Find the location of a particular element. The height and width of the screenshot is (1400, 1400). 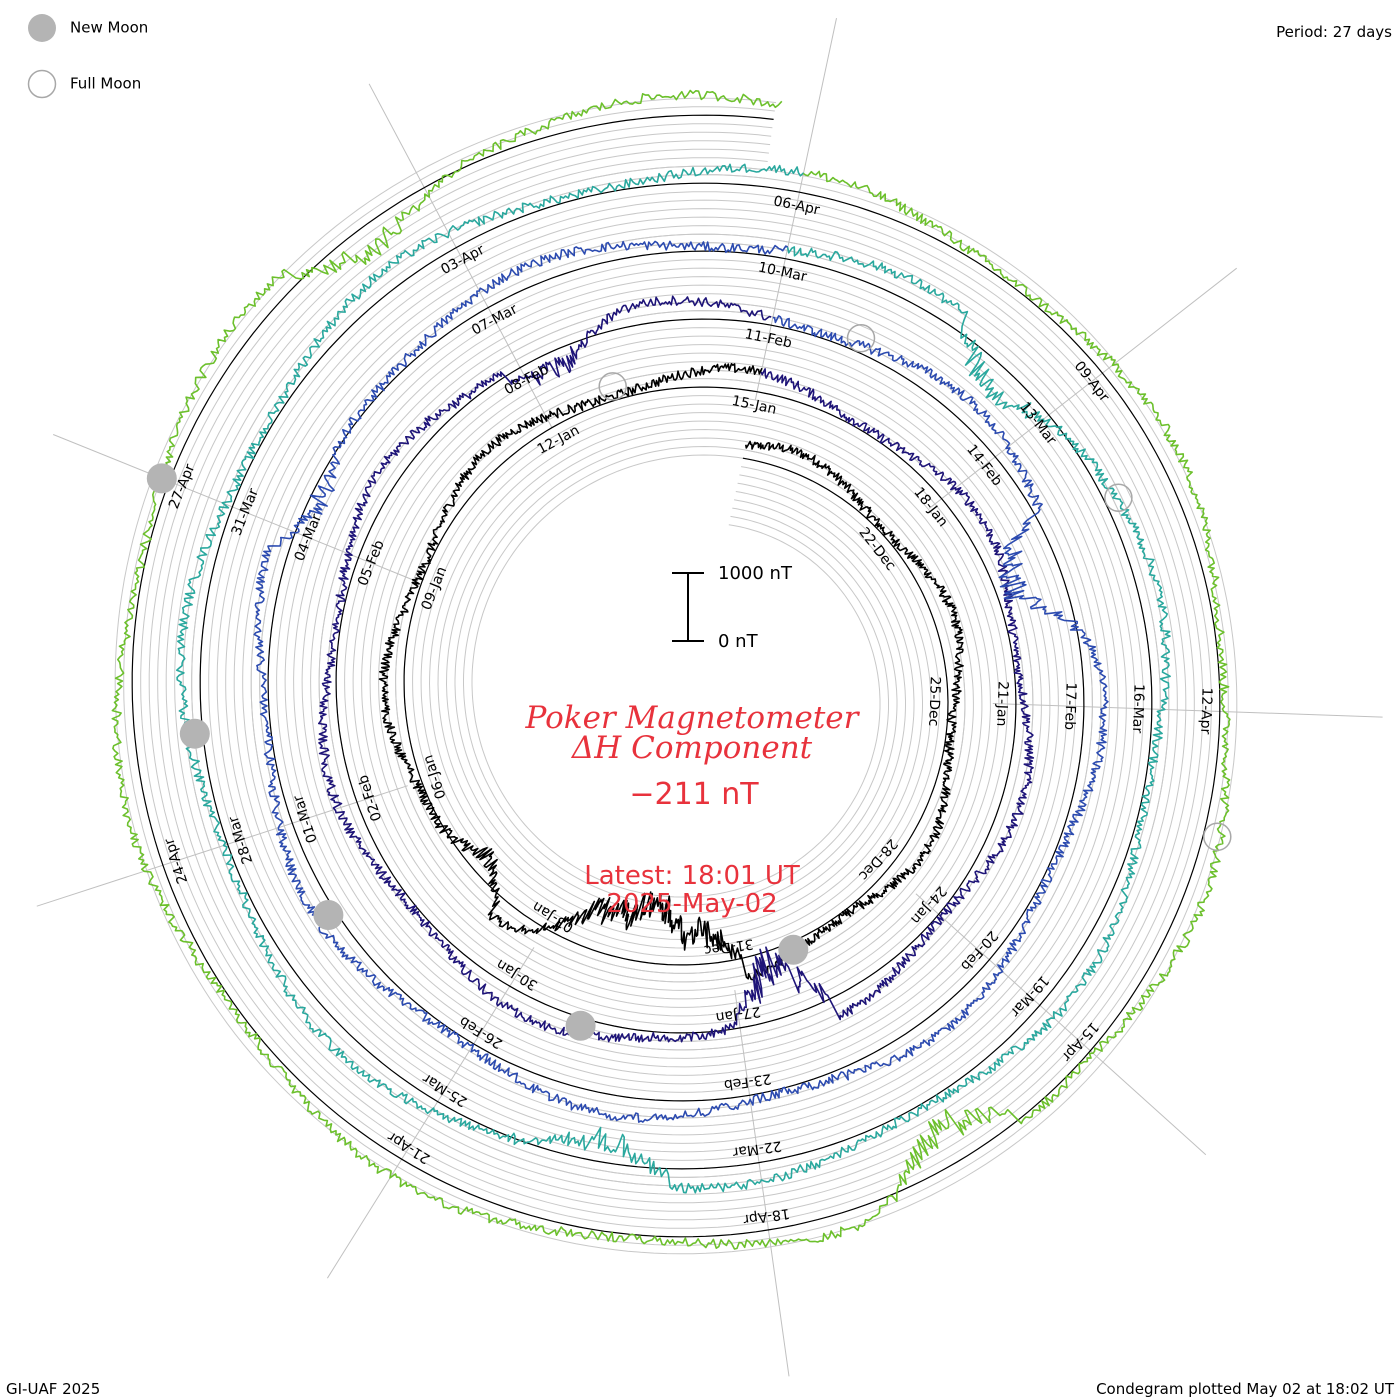

scale-top-label: 1000 nT is located at coordinates (755, 573).